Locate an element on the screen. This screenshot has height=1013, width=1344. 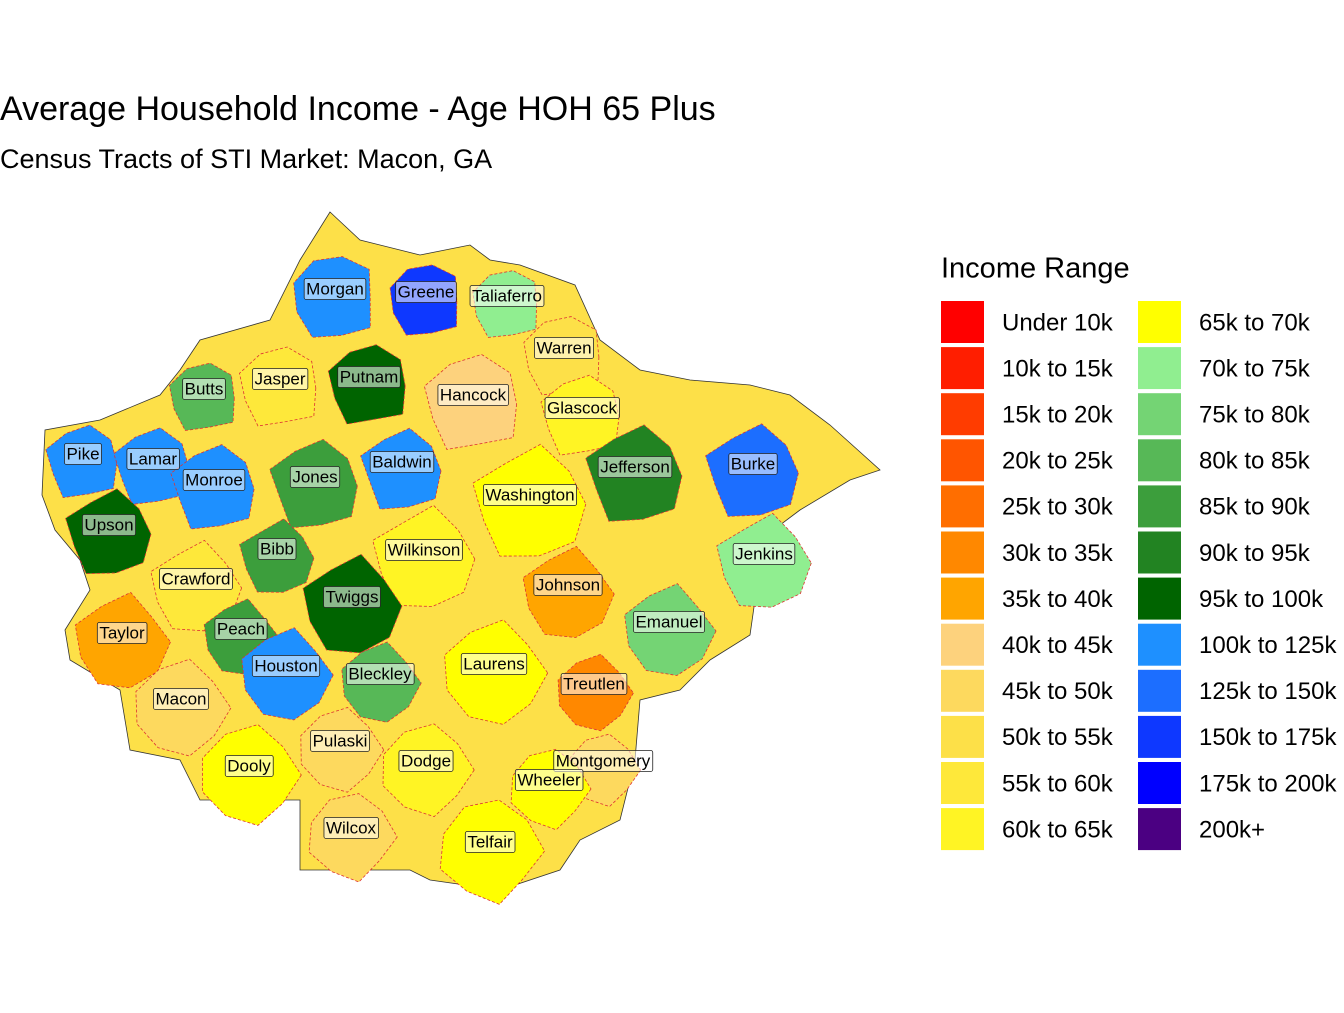
county-label: Houston is located at coordinates (285, 665).